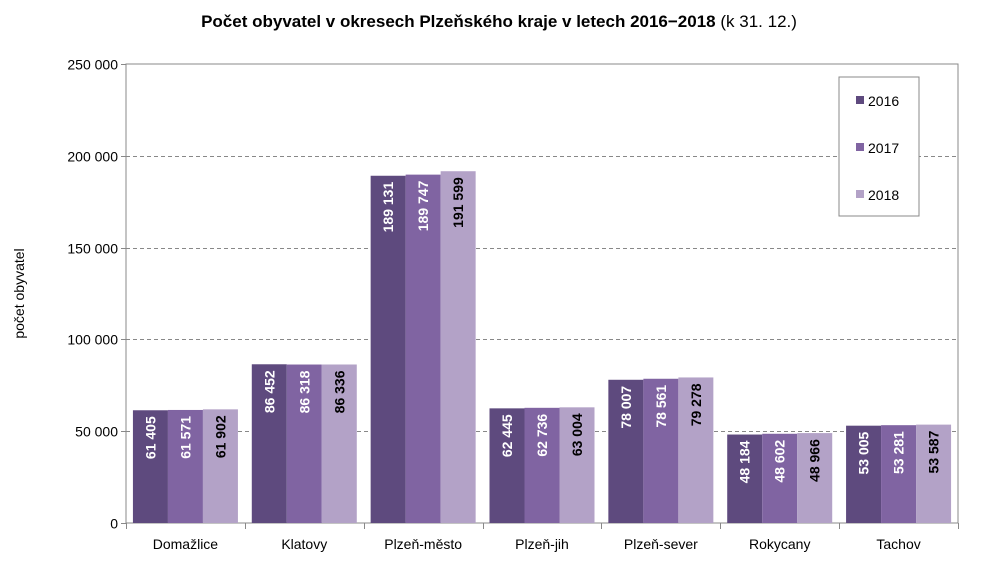 Image resolution: width=998 pixels, height=583 pixels. Describe the element at coordinates (92, 340) in the screenshot. I see `y-tick-label: 100 000` at that location.